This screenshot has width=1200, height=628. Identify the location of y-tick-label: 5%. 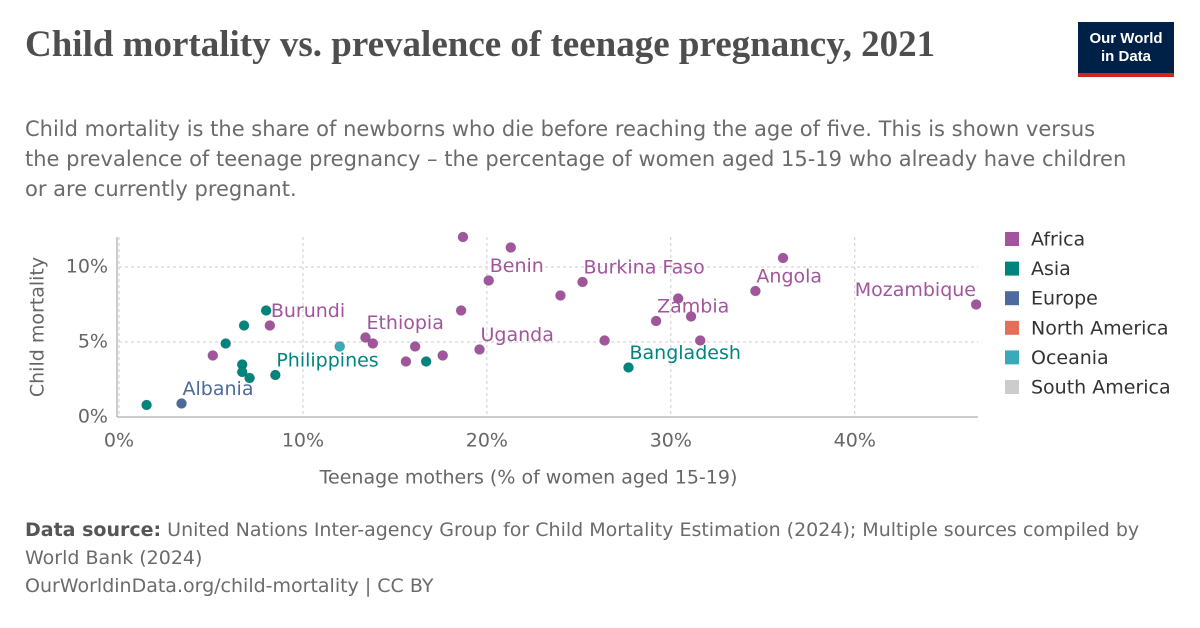
(93, 342).